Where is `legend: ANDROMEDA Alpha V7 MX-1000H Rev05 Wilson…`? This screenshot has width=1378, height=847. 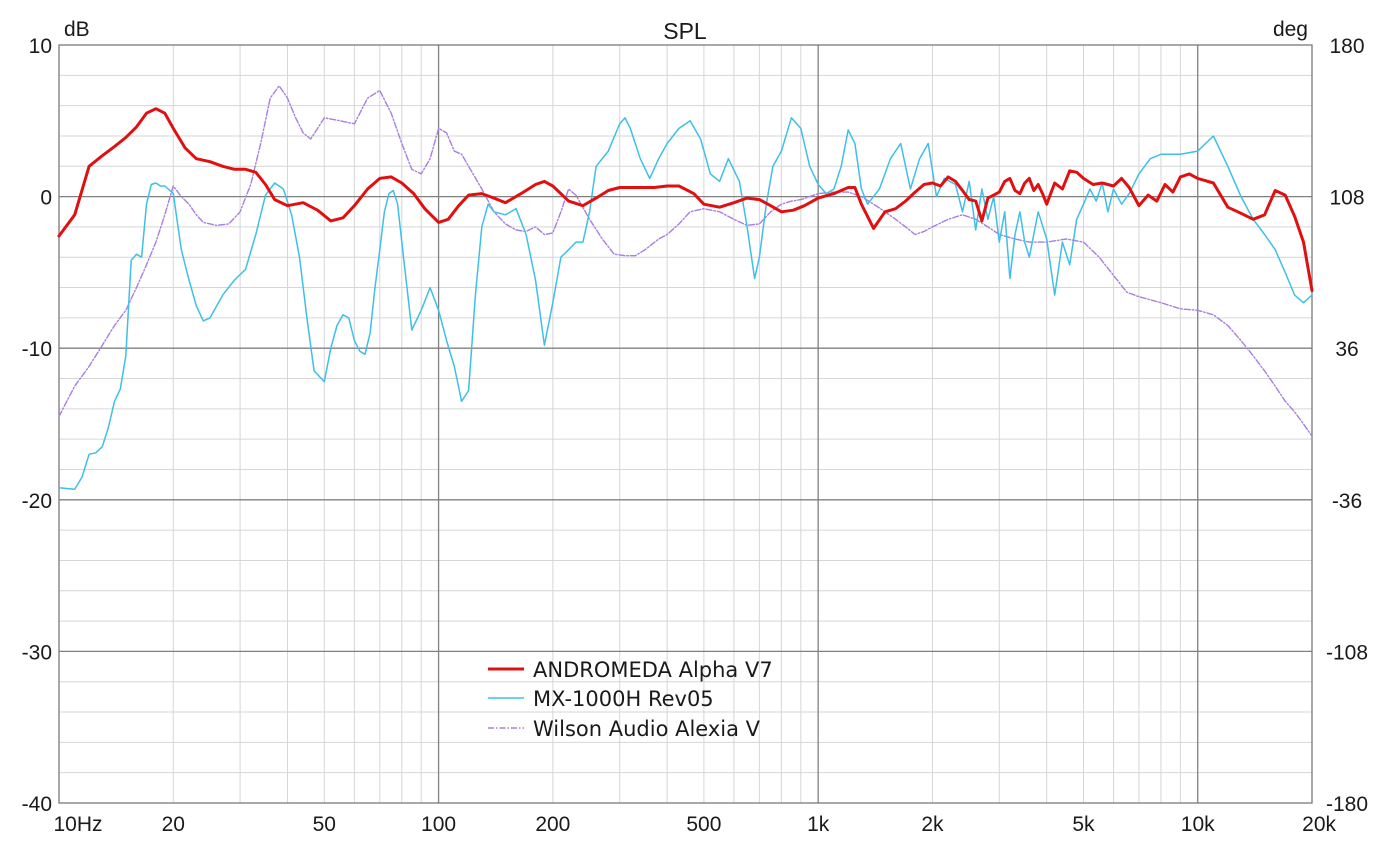 legend: ANDROMEDA Alpha V7 MX-1000H Rev05 Wilson… is located at coordinates (630, 699).